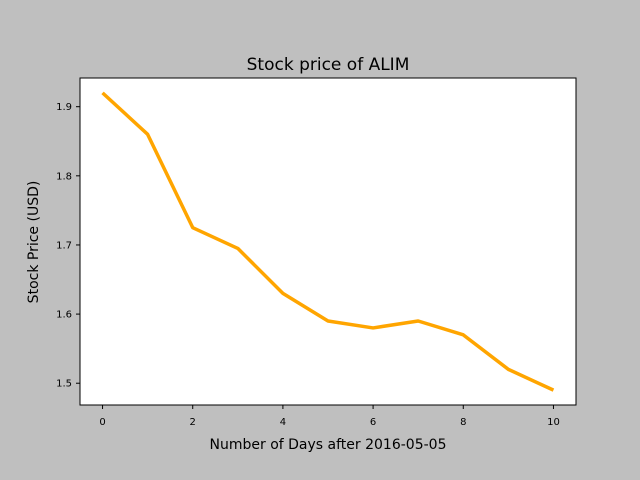 The image size is (640, 480). I want to click on x-tick-label: 6, so click(373, 422).